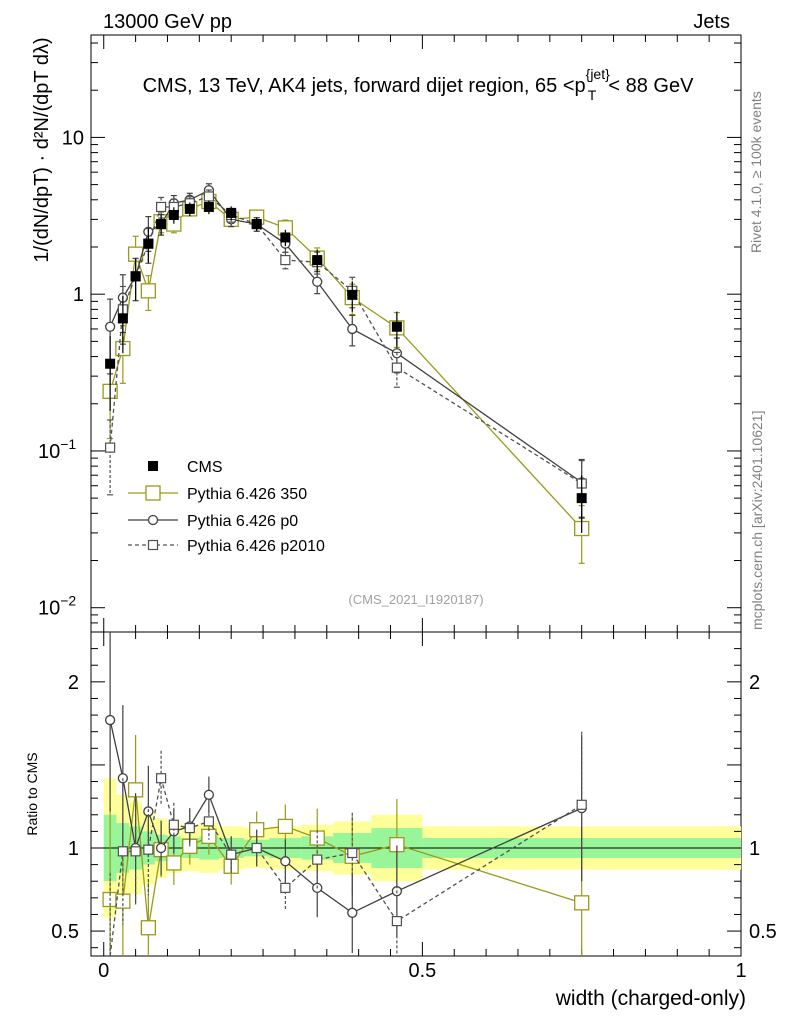 Image resolution: width=786 pixels, height=1024 pixels. What do you see at coordinates (763, 932) in the screenshot?
I see `y-tick-label-ratio-right: 0.5` at bounding box center [763, 932].